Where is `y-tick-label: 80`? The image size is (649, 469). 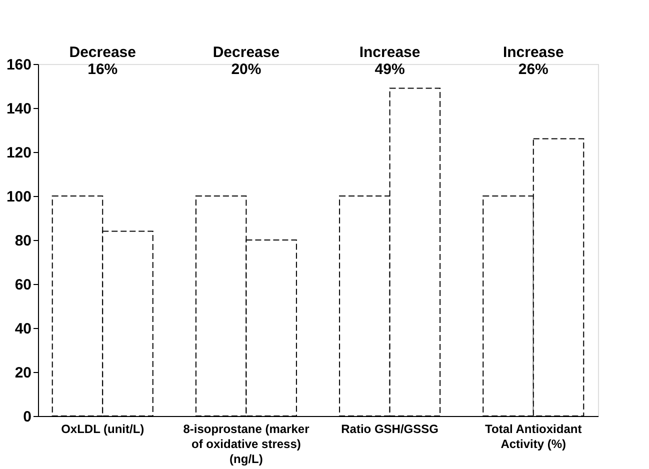 y-tick-label: 80 is located at coordinates (23, 241).